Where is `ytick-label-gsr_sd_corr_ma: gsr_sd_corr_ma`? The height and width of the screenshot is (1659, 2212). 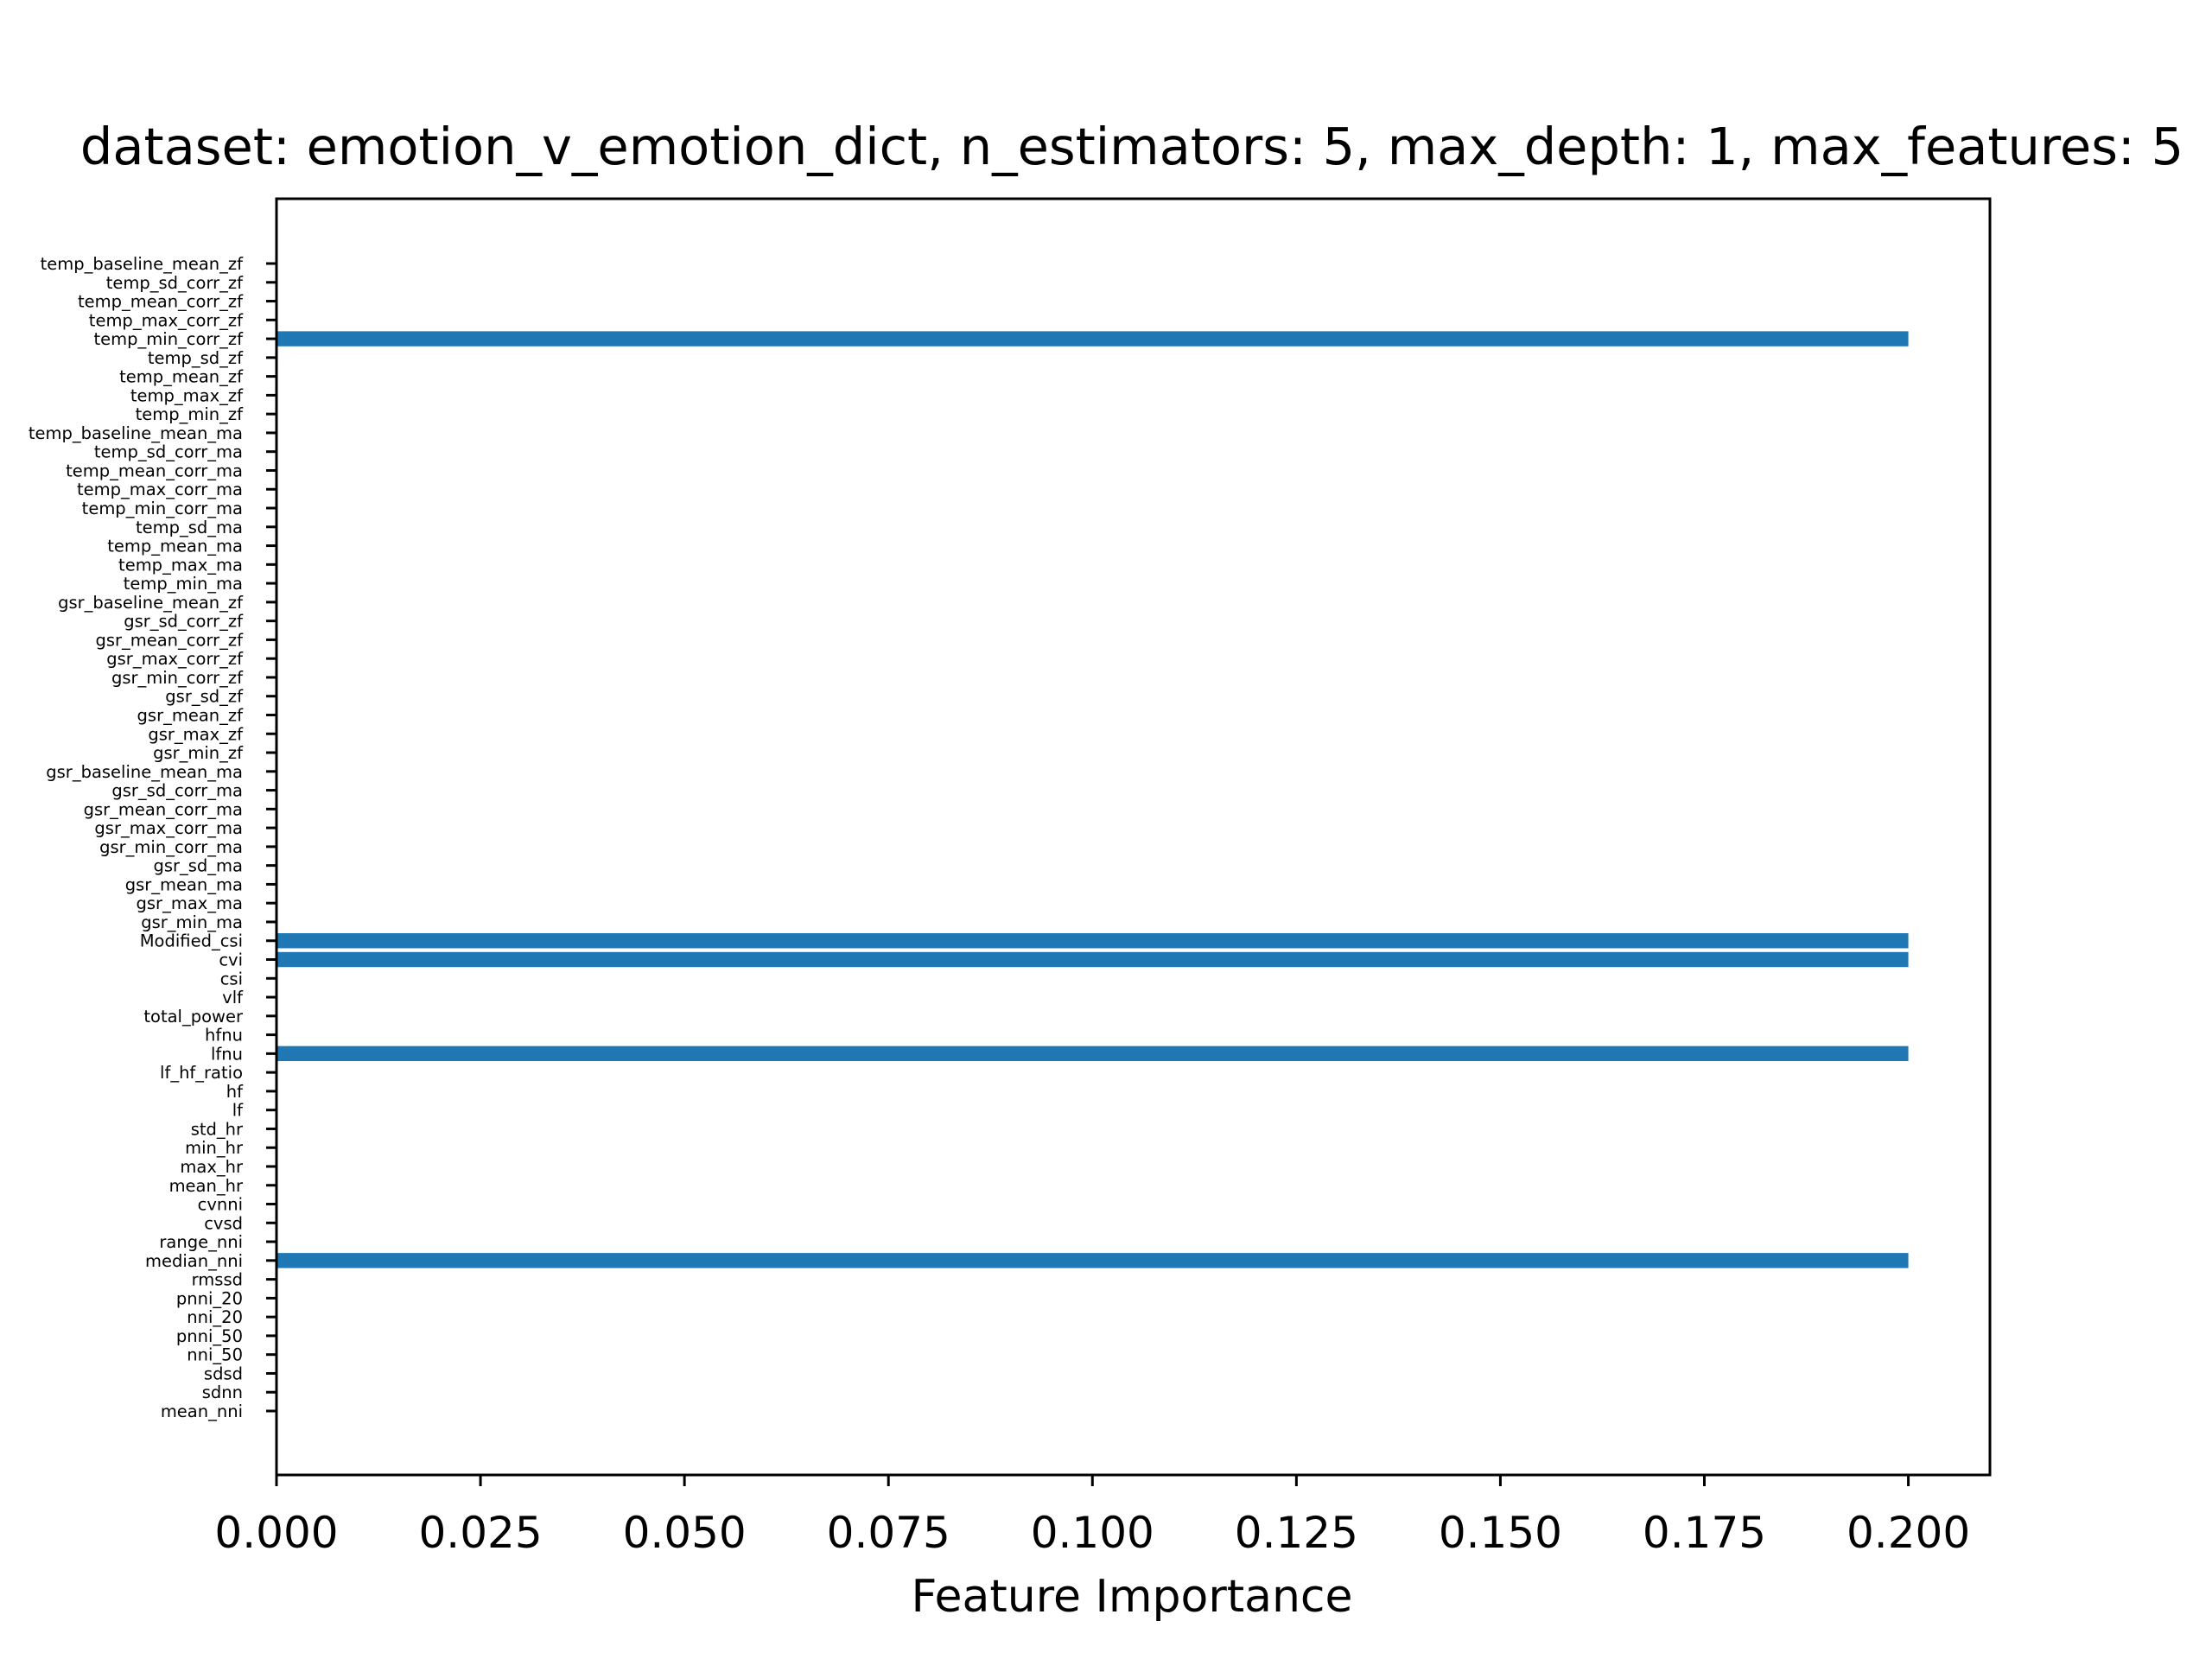
ytick-label-gsr_sd_corr_ma: gsr_sd_corr_ma is located at coordinates (177, 791).